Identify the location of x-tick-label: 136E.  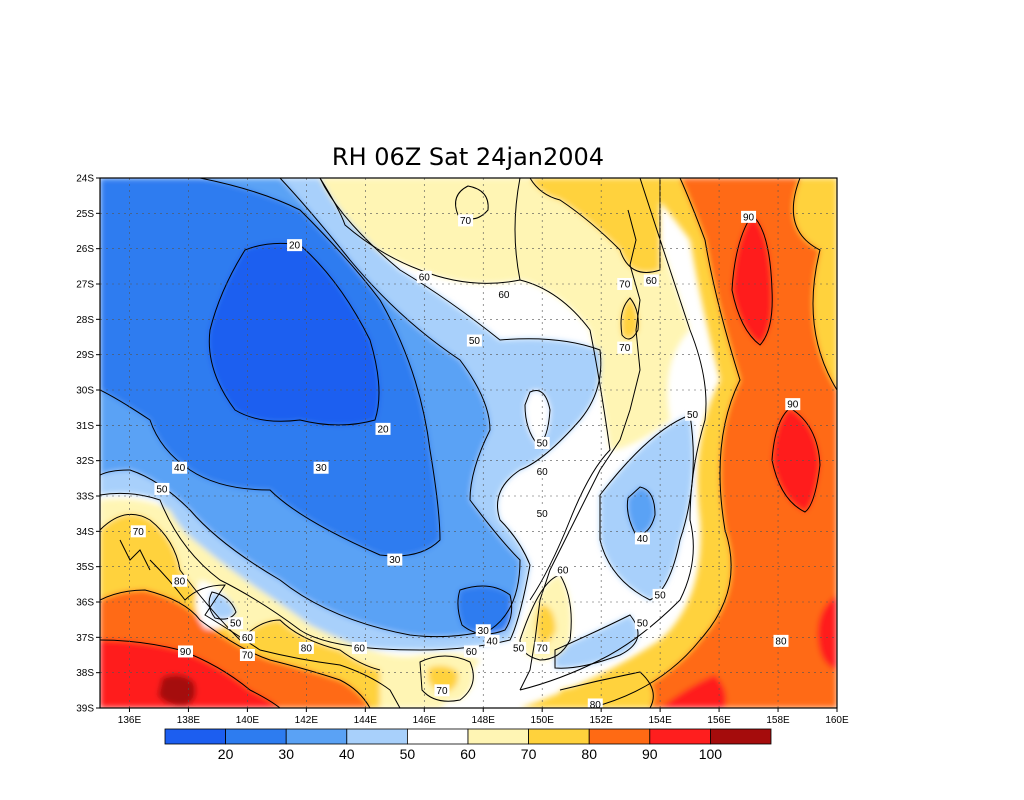
(130, 720).